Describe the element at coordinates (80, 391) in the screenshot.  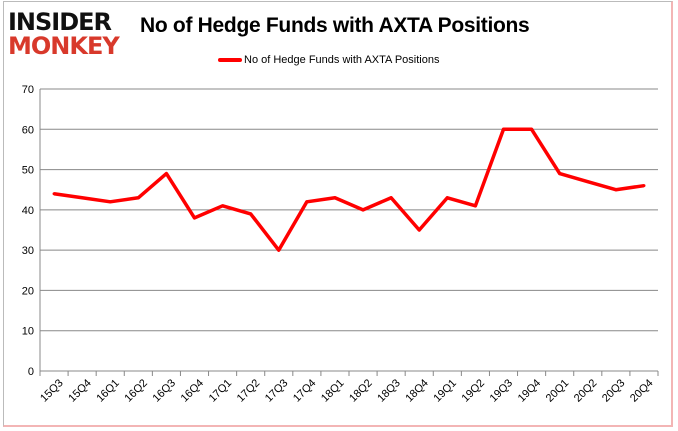
I see `x-tick-label: 15Q4` at that location.